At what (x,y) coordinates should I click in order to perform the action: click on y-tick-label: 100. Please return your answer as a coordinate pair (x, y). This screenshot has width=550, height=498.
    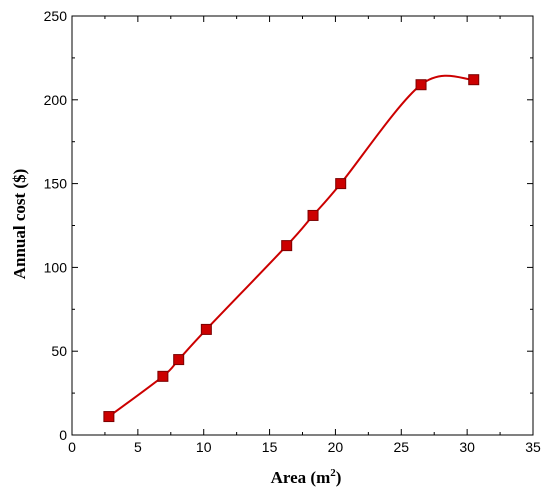
    Looking at the image, I should click on (56, 267).